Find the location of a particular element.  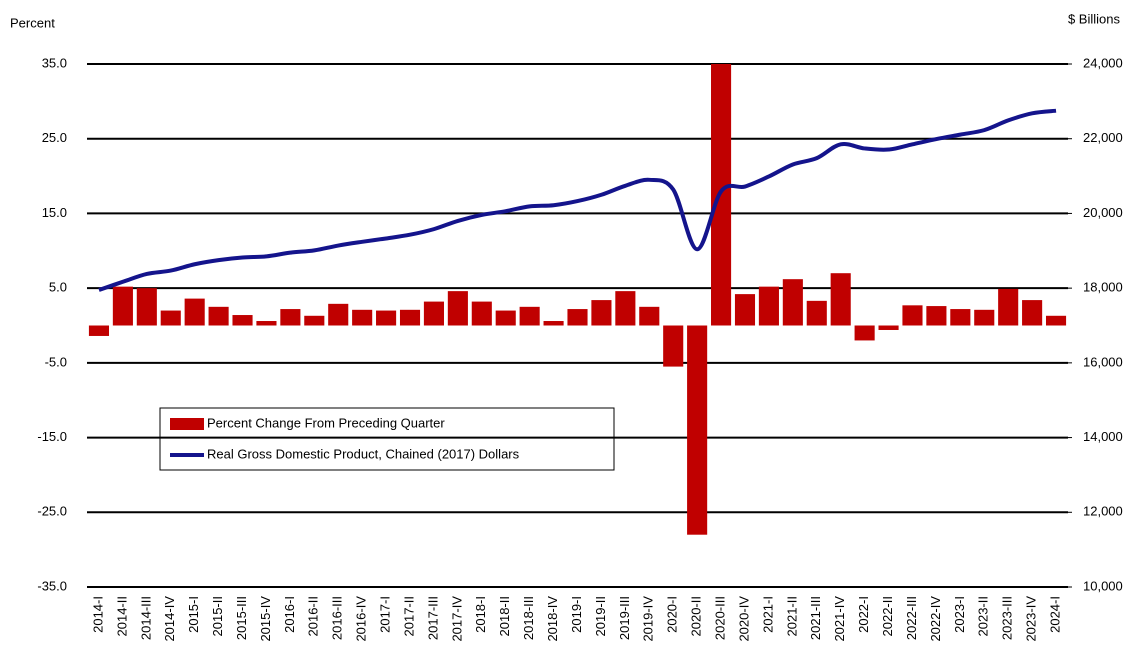

y2-tick-label: 16,000 is located at coordinates (1103, 361).